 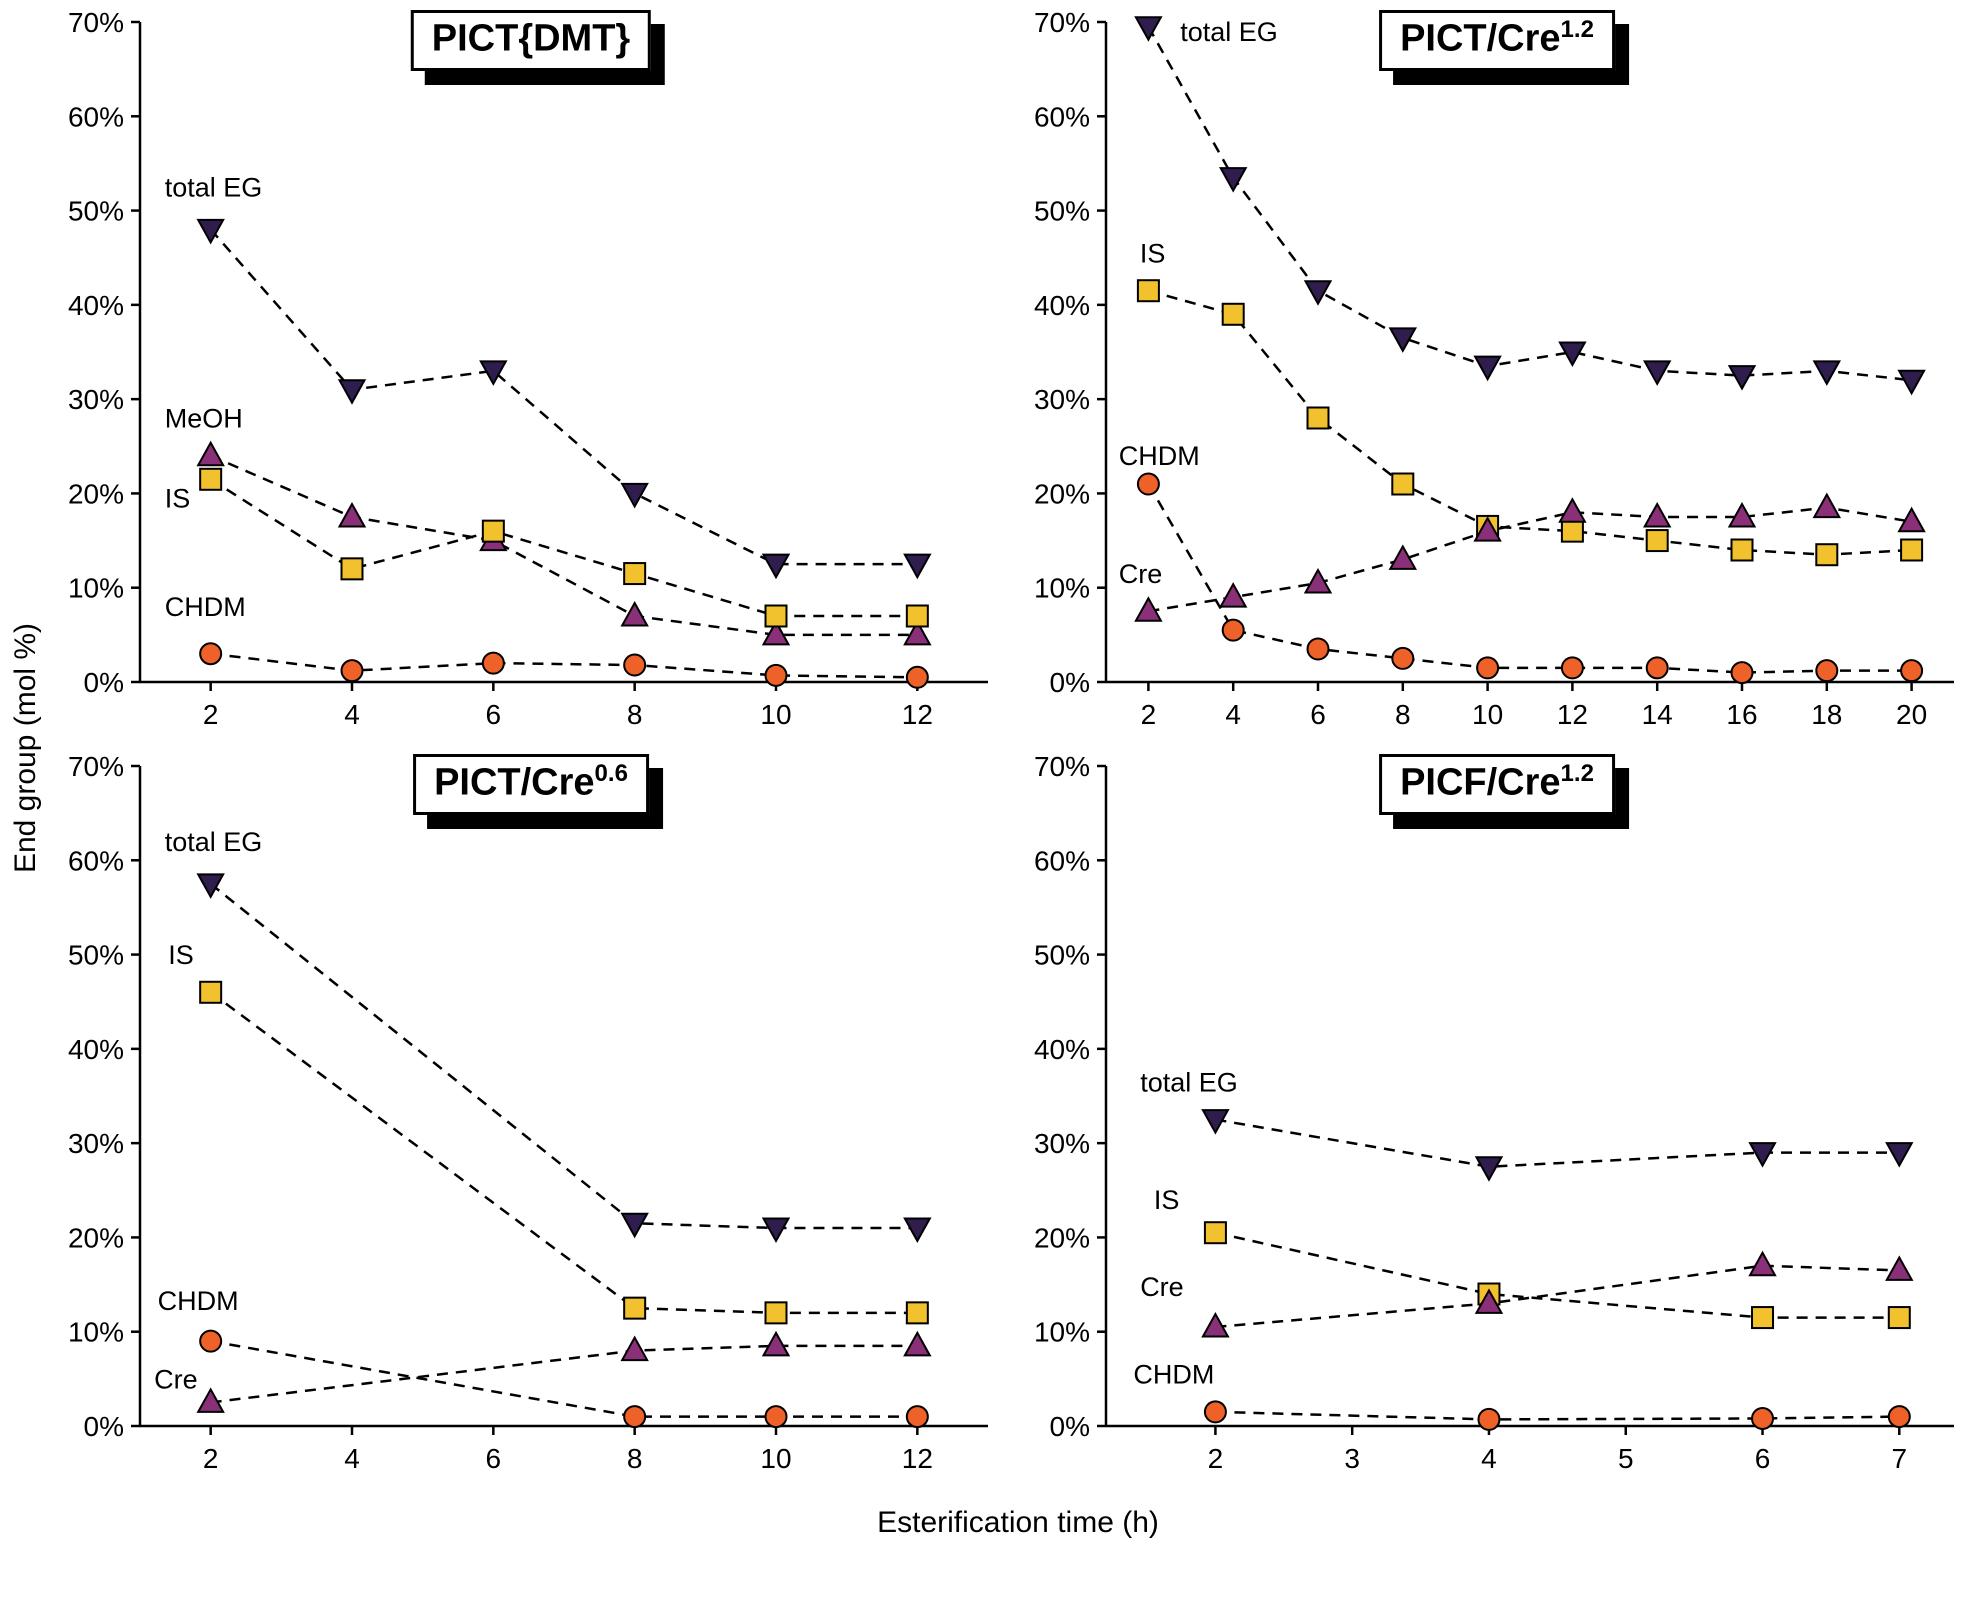 I want to click on x-tick-label: 18, so click(x=1826, y=714).